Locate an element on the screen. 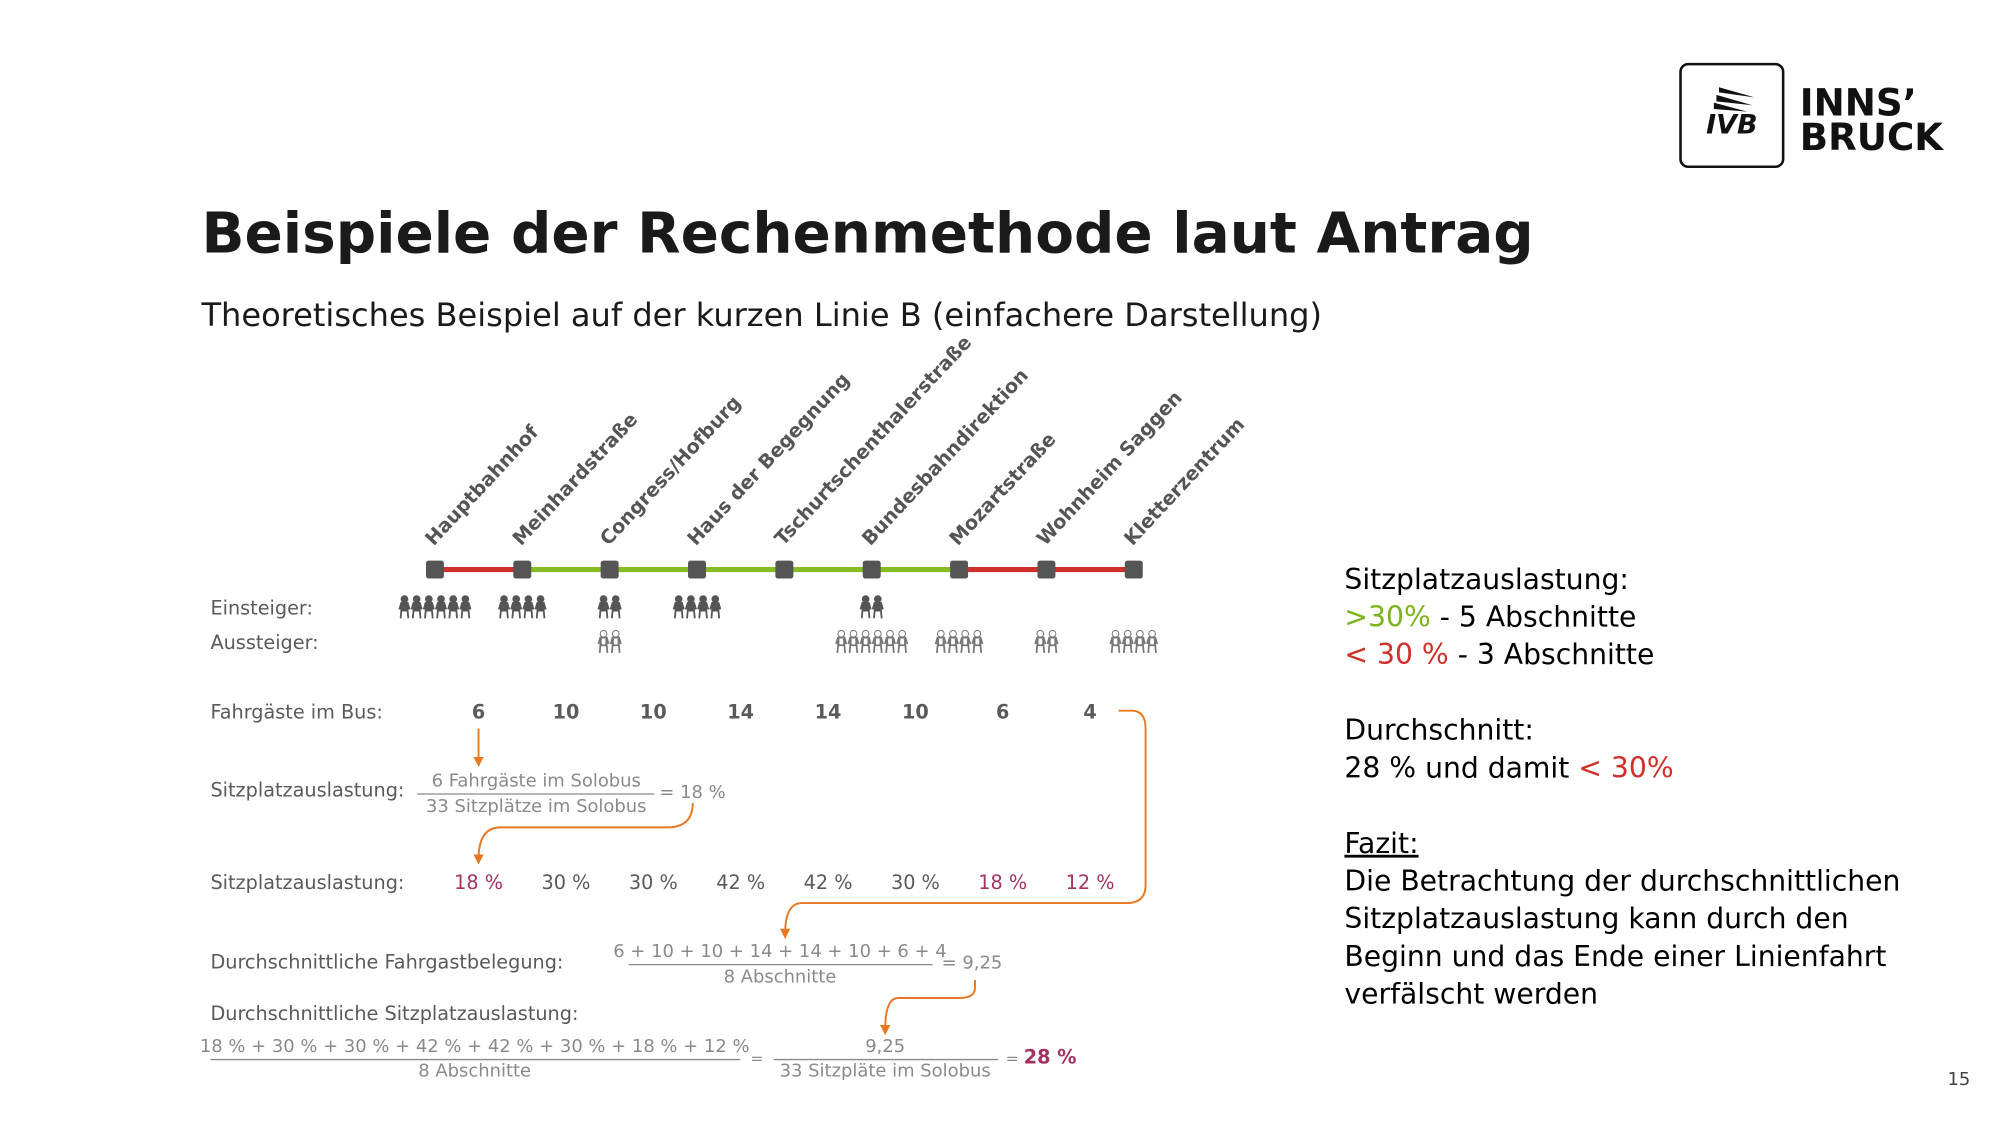  utilization-value: 18 % is located at coordinates (1002, 882).